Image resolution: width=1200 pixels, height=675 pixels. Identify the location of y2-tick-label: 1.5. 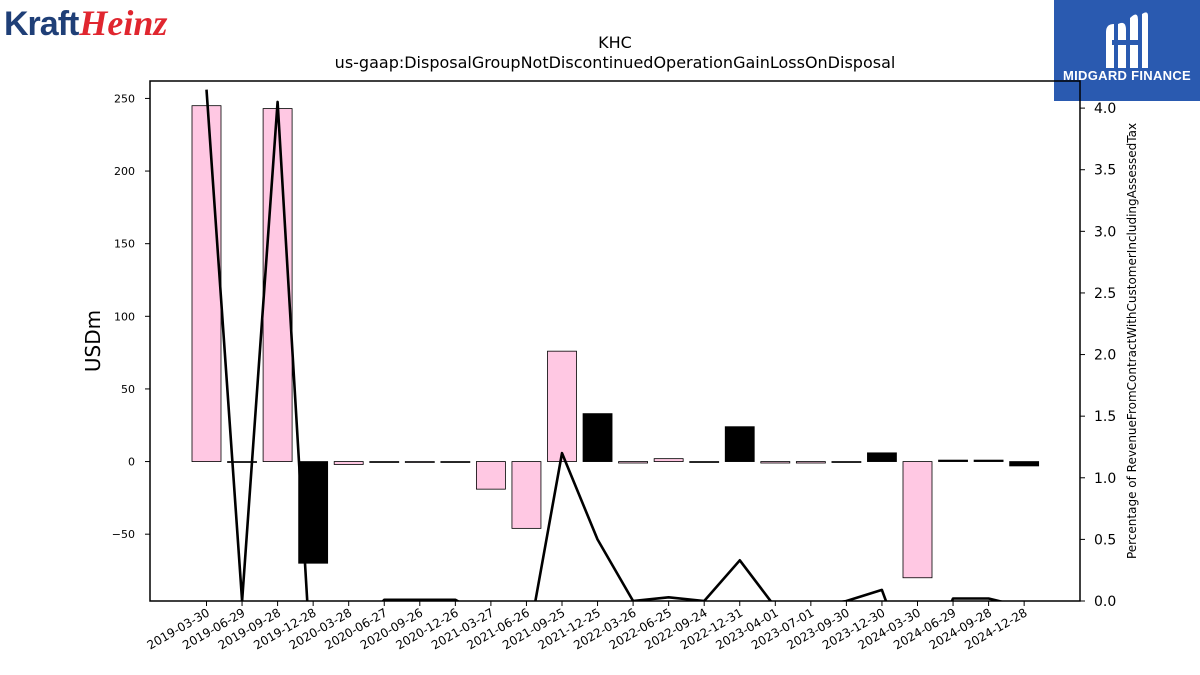
(1105, 417).